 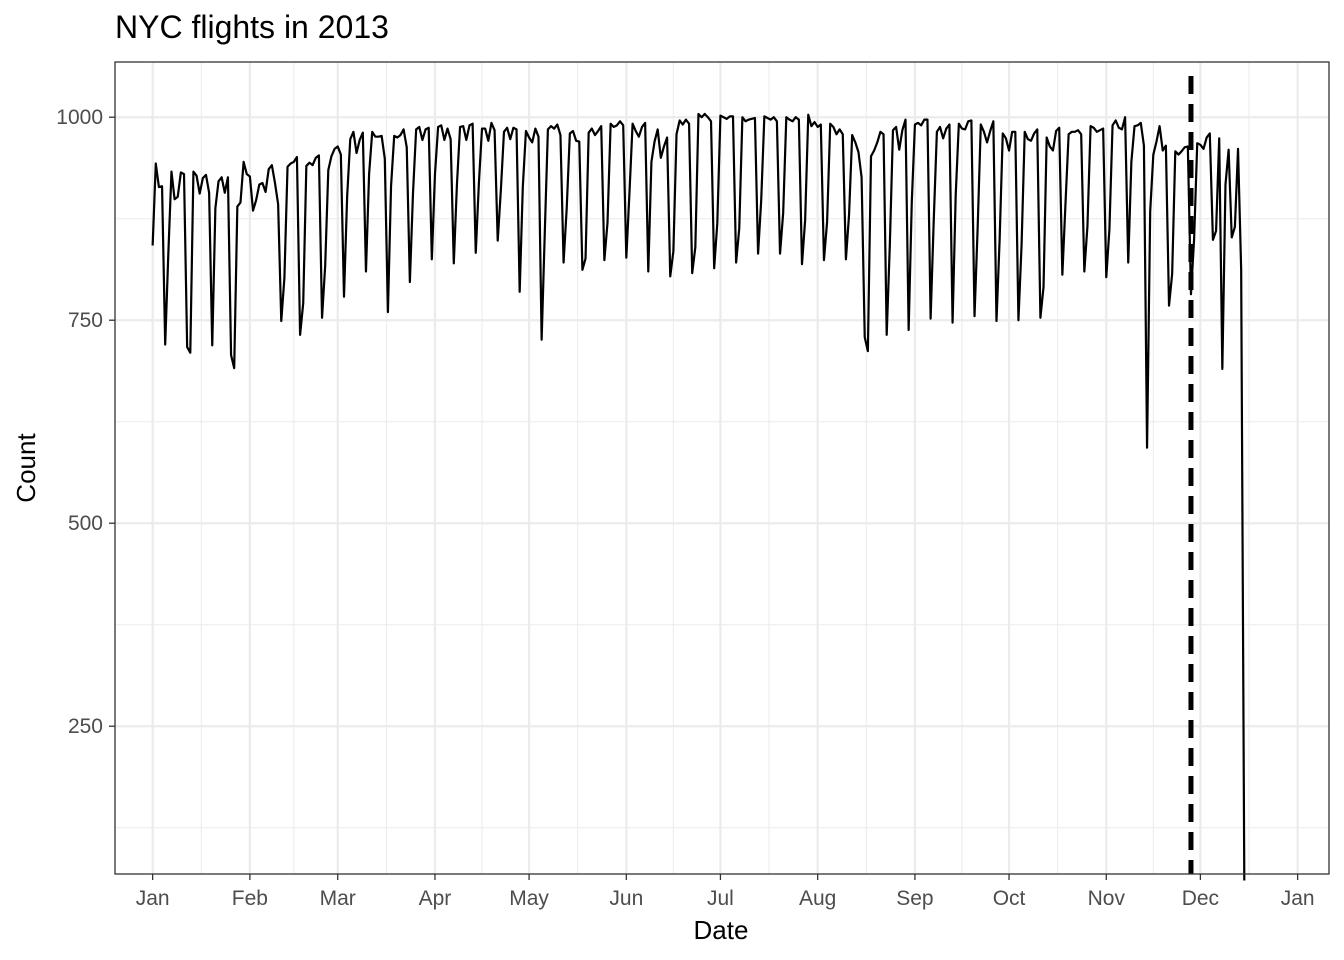 I want to click on x-tick-label: Aug, so click(x=817, y=898).